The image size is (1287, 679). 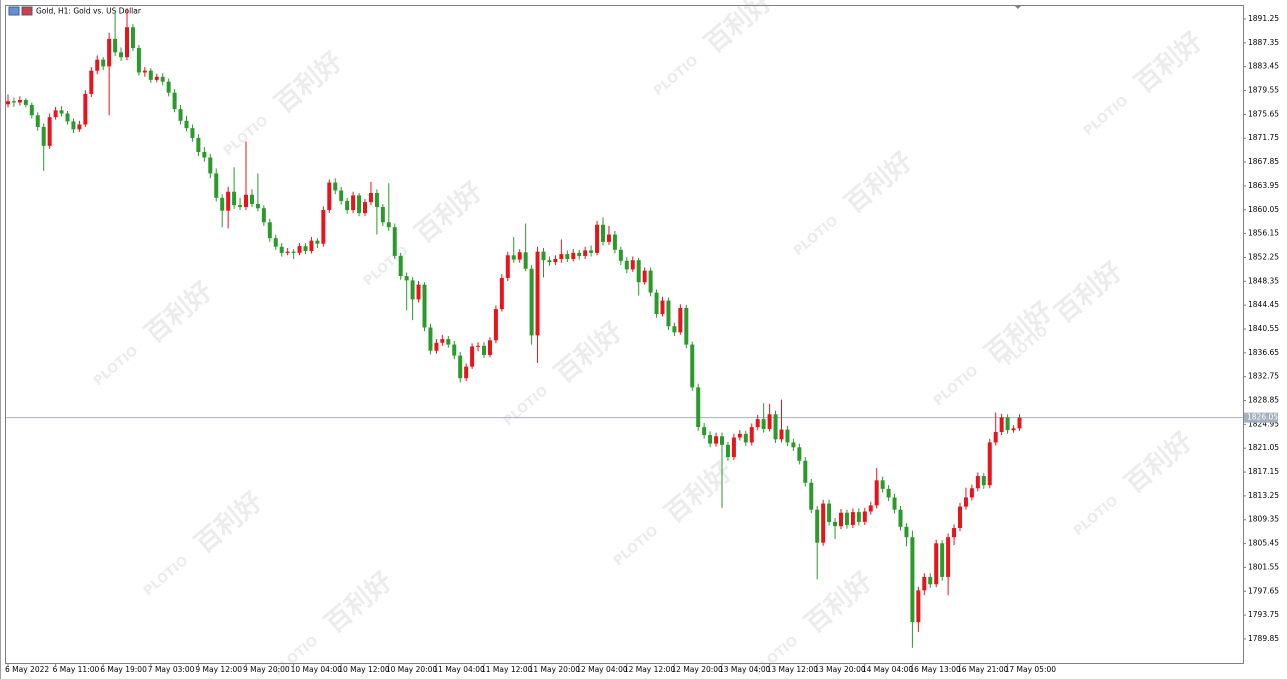 I want to click on x-tick-label: 9 May 12:00, so click(x=218, y=669).